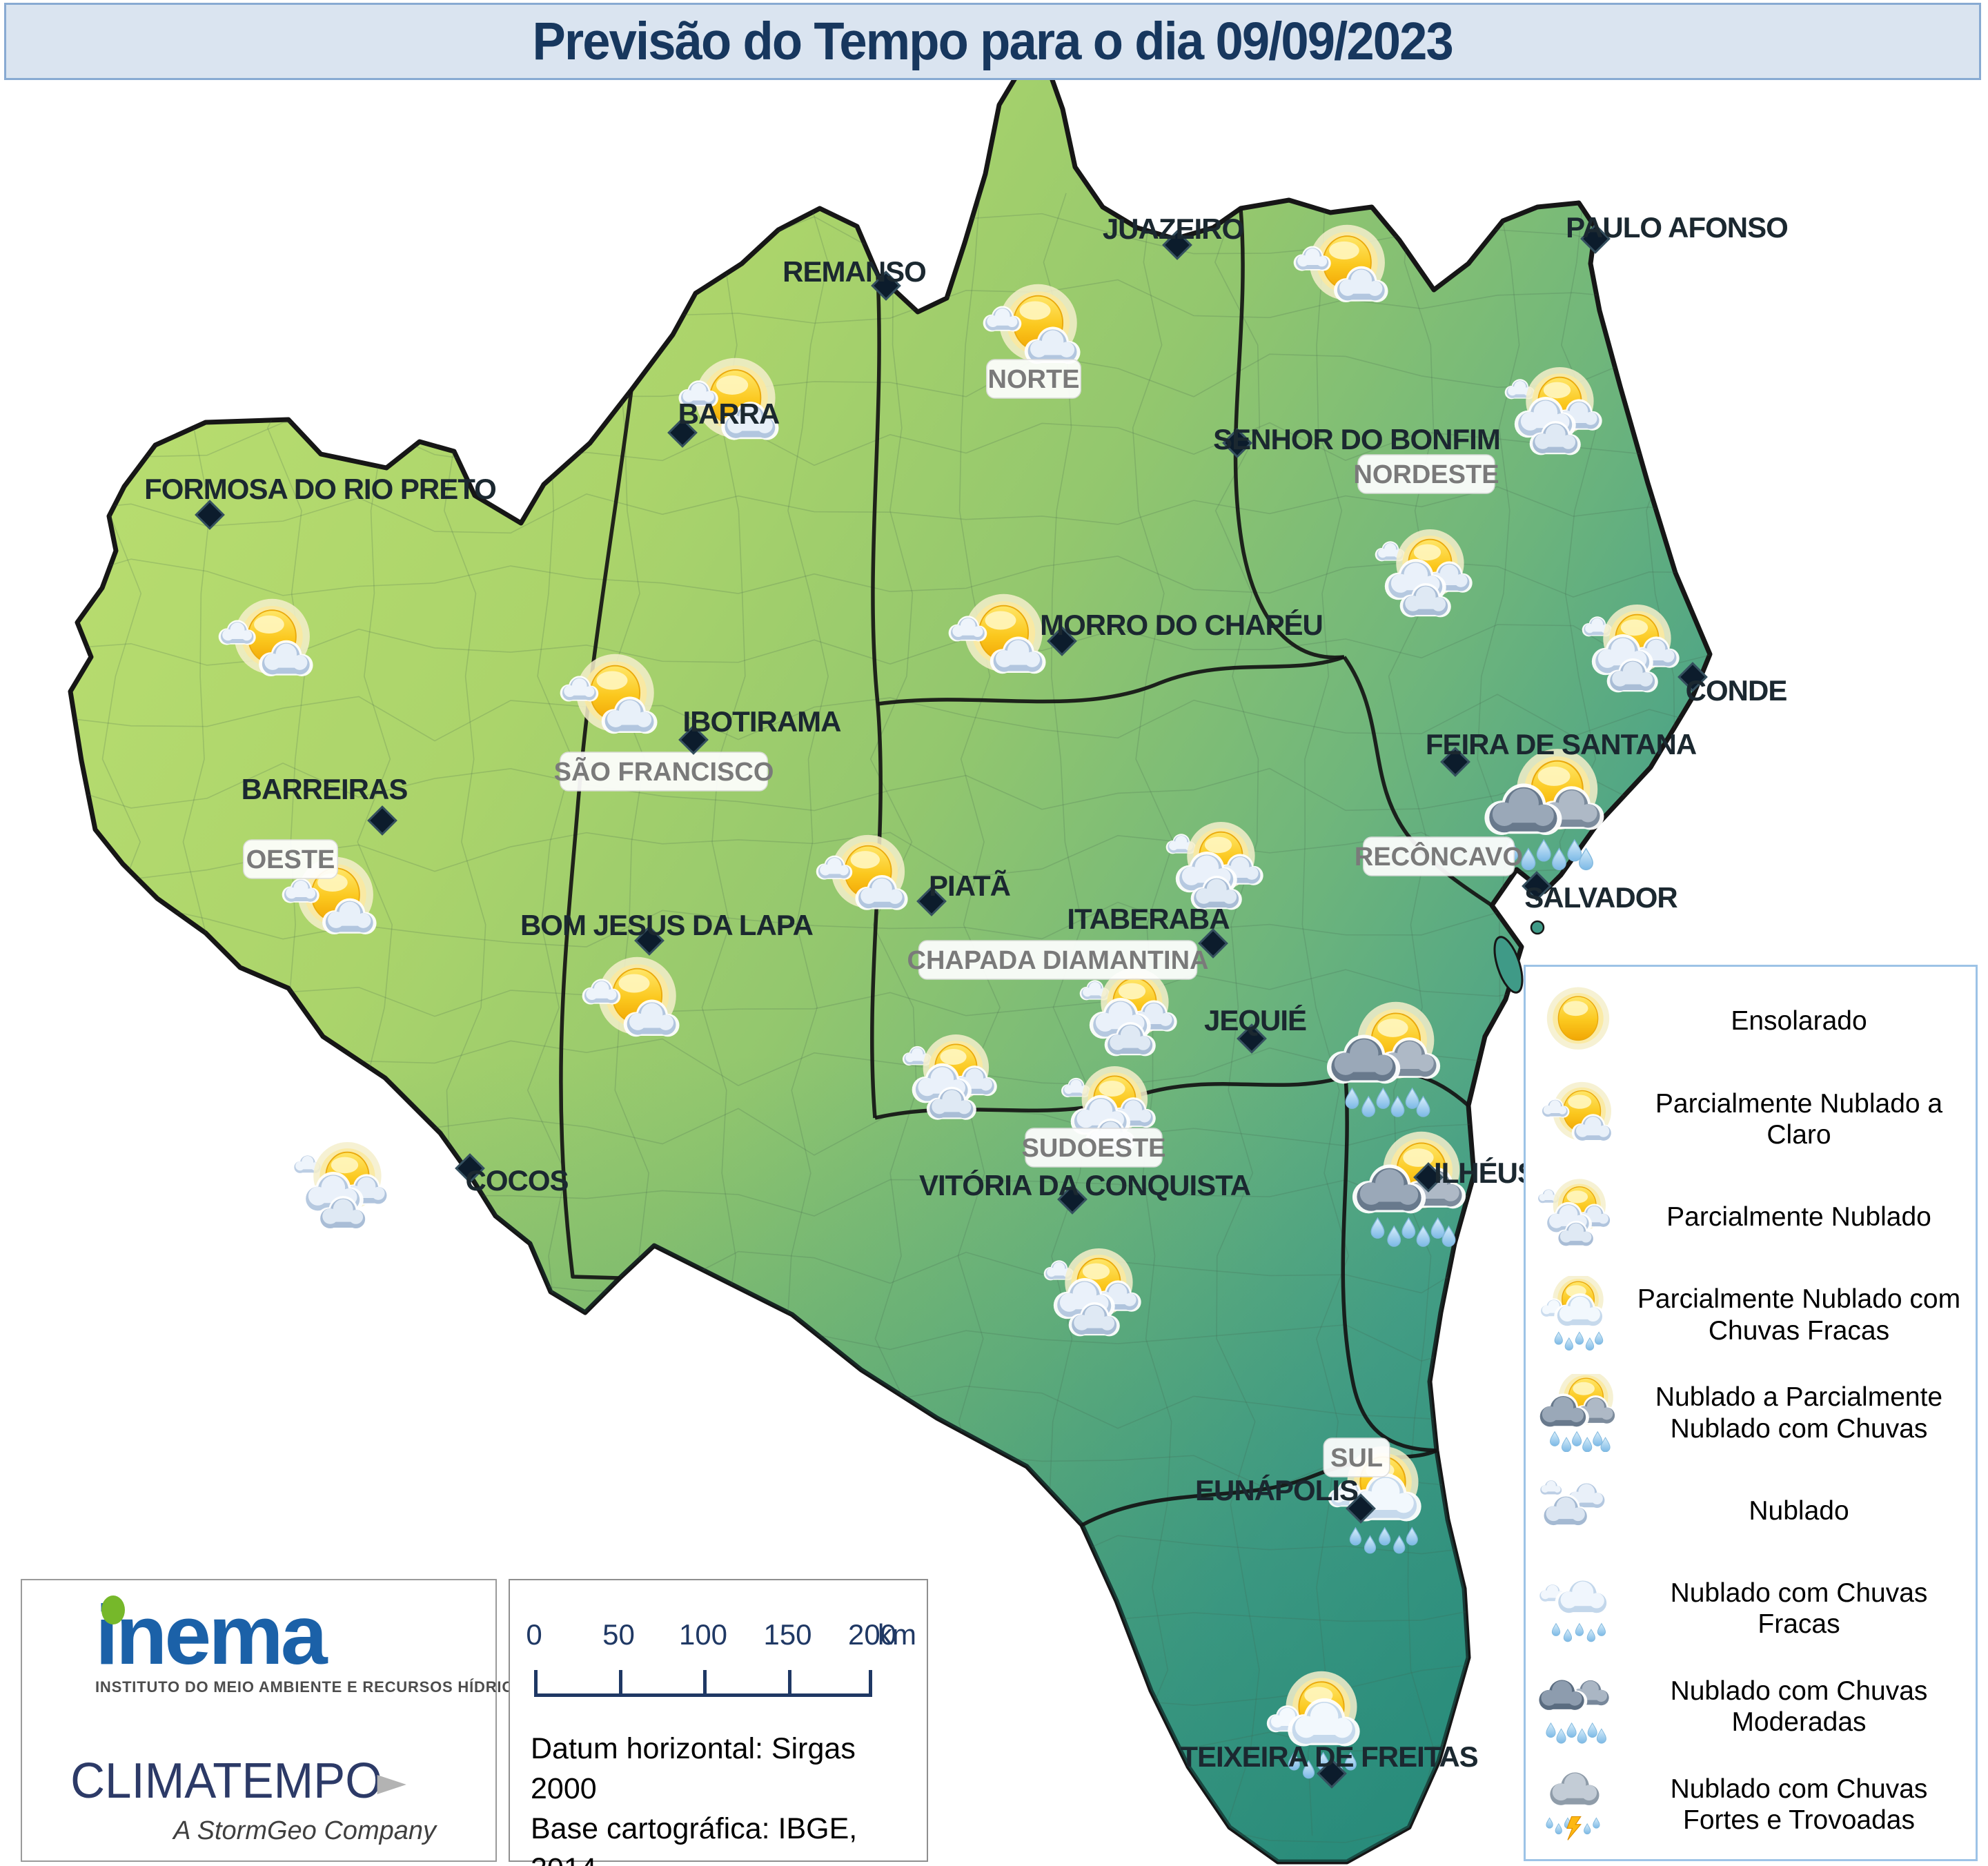  Describe the element at coordinates (1799, 1119) in the screenshot. I see `legend-label-parcial_claro: Parcialmente Nublado a Claro` at that location.